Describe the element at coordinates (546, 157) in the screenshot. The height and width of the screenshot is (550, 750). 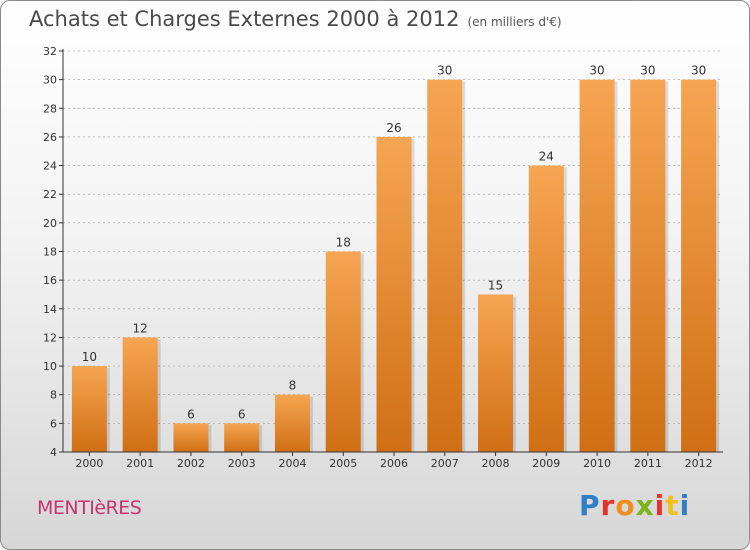
I see `data-label-2009: 24` at that location.